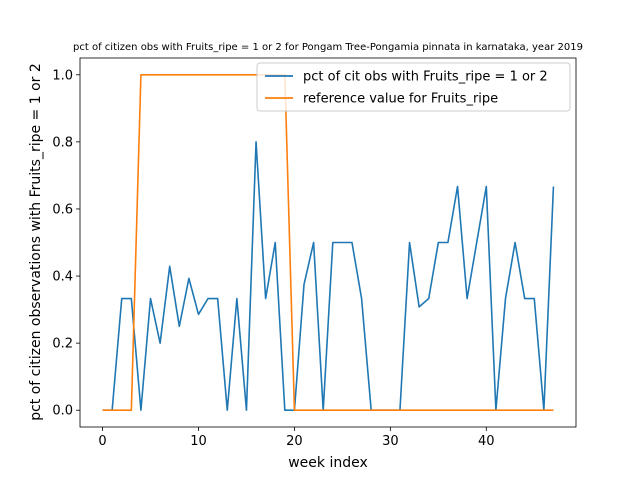 The image size is (640, 480). Describe the element at coordinates (62, 142) in the screenshot. I see `y-tick-label: 0.8` at that location.